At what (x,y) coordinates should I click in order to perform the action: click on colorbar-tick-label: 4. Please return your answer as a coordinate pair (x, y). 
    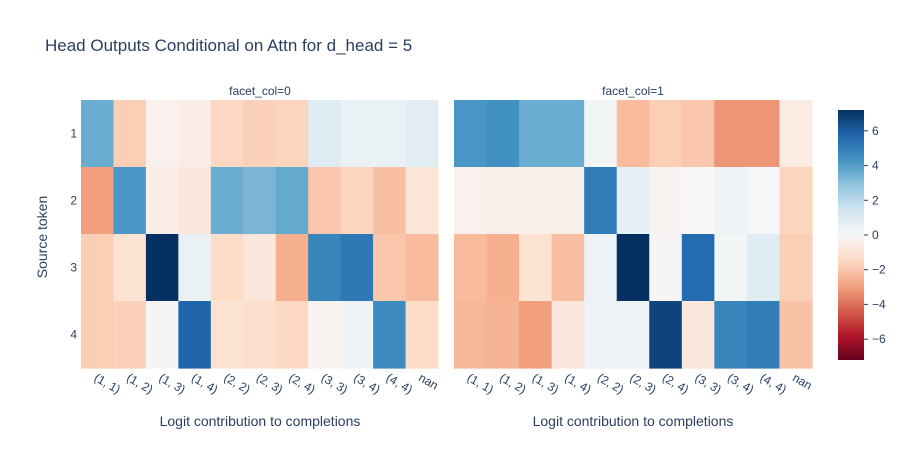
    Looking at the image, I should click on (875, 166).